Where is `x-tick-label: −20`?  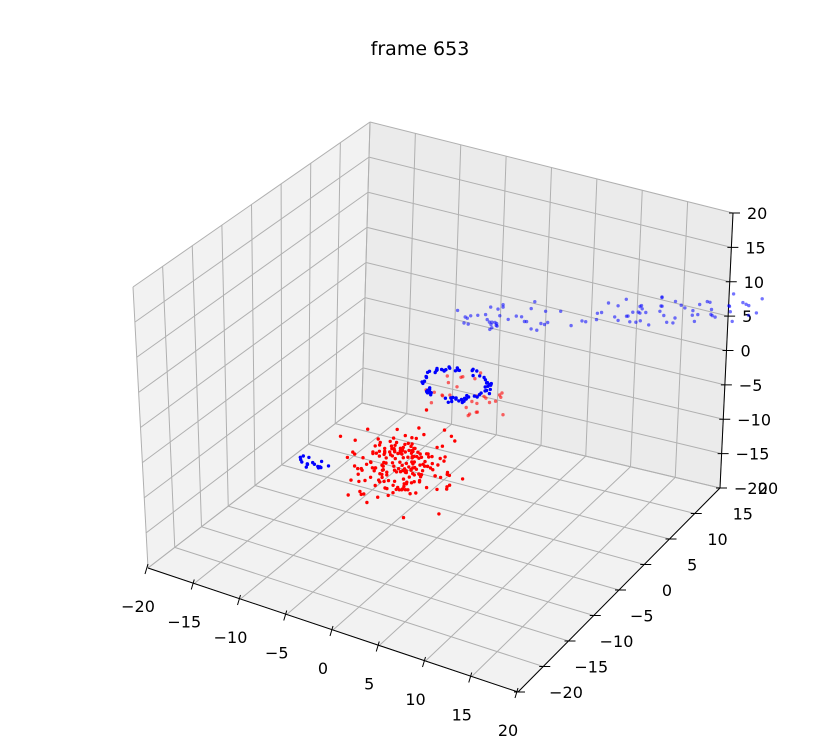 x-tick-label: −20 is located at coordinates (138, 606).